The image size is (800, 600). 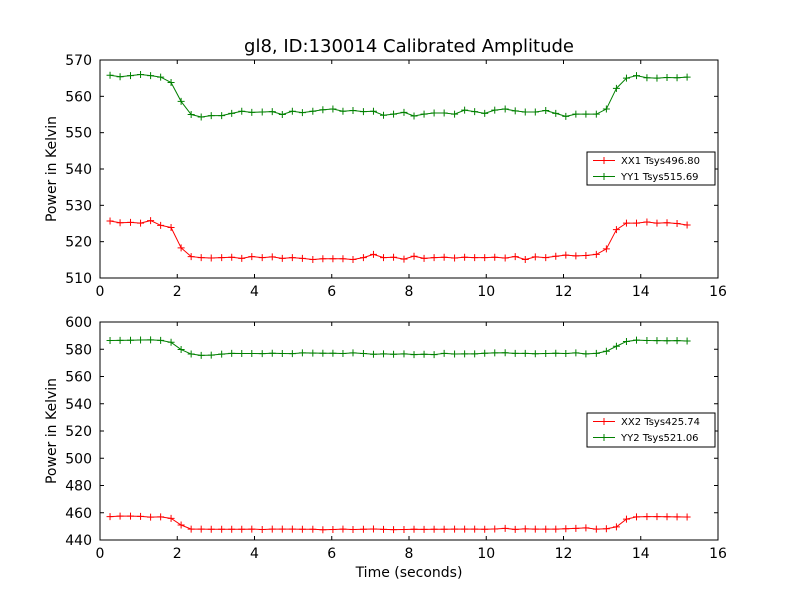 What do you see at coordinates (651, 430) in the screenshot?
I see `legend: XX2 Tsys425.74 YY2 Tsys521.06` at bounding box center [651, 430].